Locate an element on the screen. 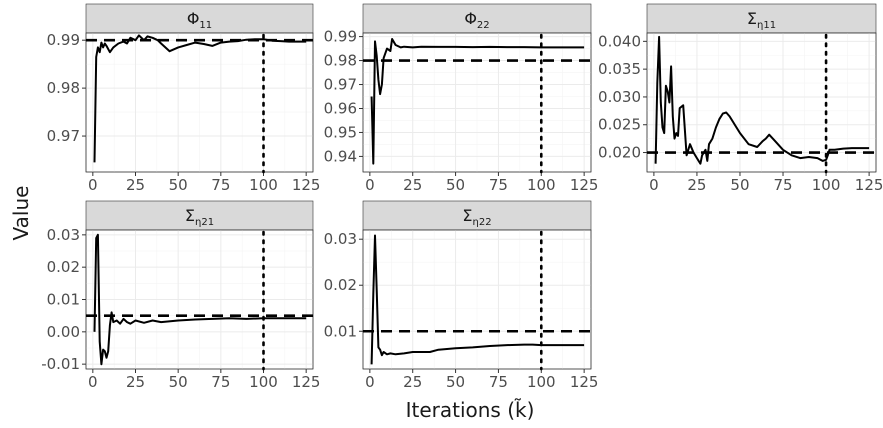 The image size is (883, 428). facet-title-4: Ση21 is located at coordinates (199, 217).